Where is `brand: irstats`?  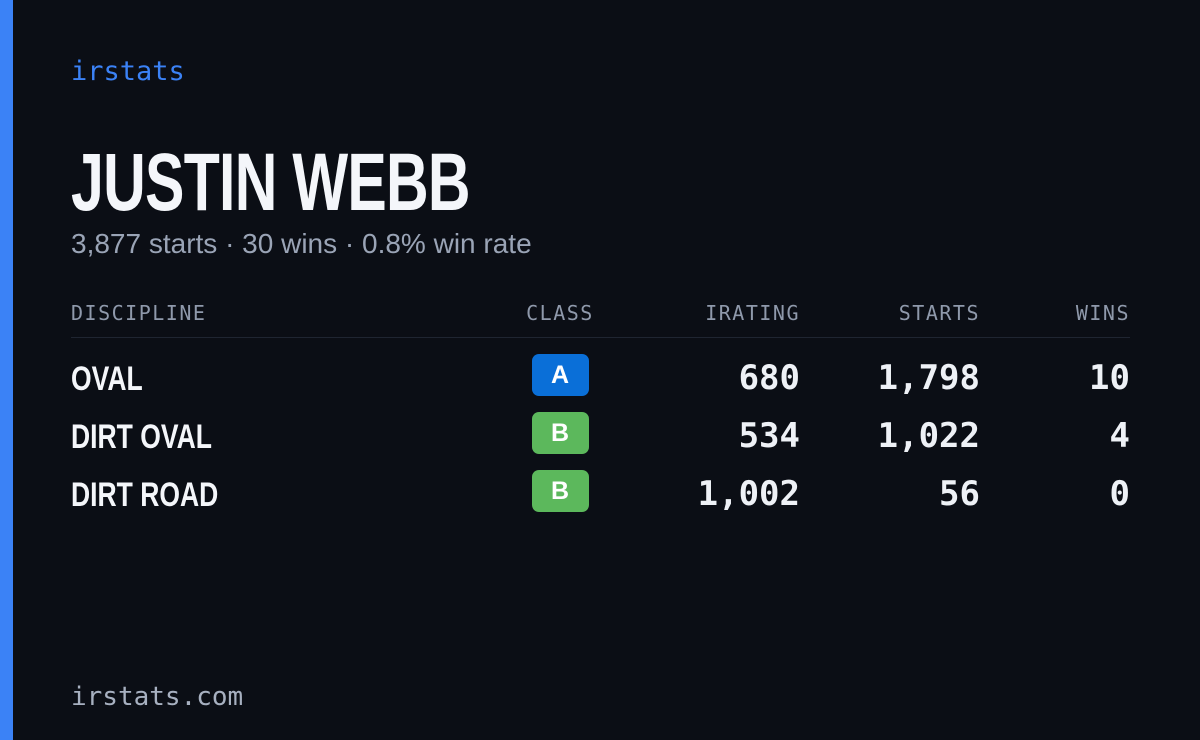 brand: irstats is located at coordinates (128, 71).